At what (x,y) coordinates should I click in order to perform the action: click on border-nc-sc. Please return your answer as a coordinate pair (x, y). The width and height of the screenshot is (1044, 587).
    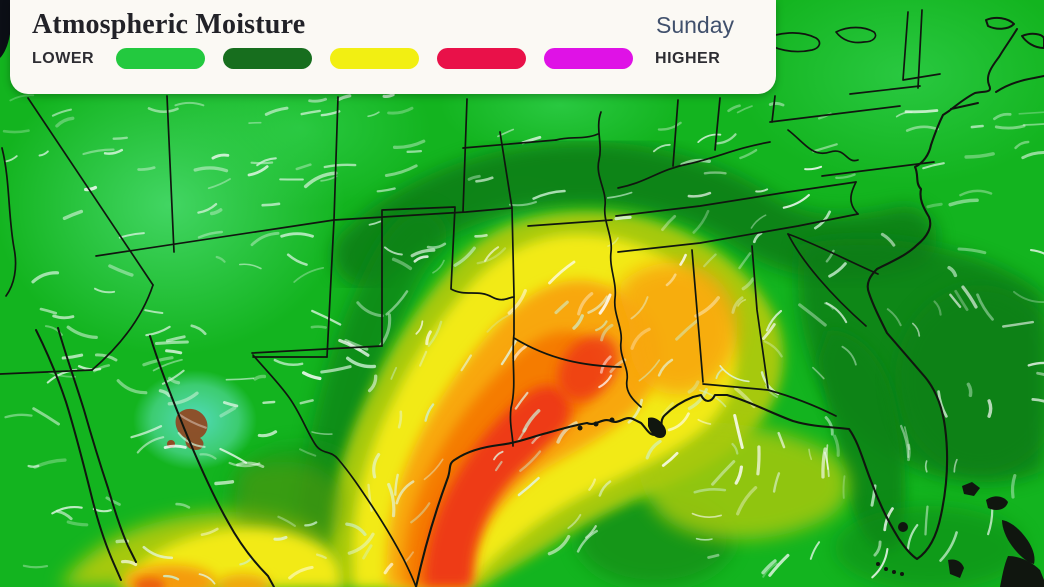
    Looking at the image, I should click on (833, 254).